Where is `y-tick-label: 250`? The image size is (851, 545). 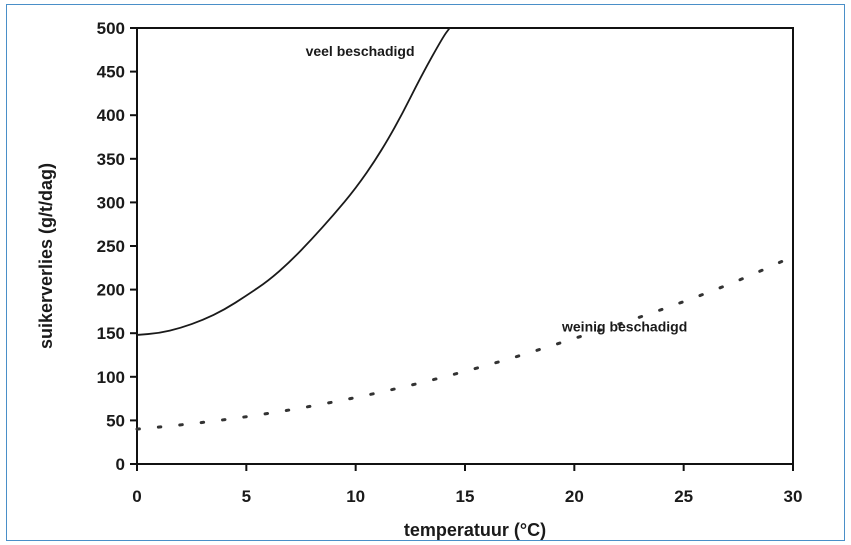
y-tick-label: 250 is located at coordinates (111, 246).